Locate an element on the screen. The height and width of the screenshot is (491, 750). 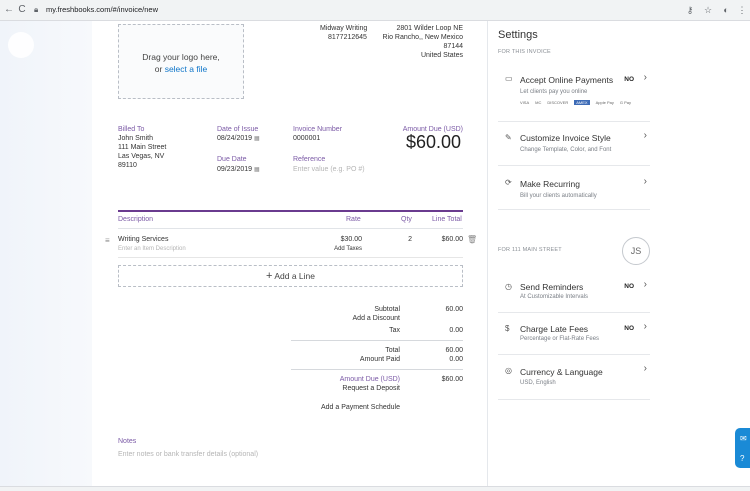
reference-input: Enter value (e.g. PO #) is located at coordinates (329, 169).